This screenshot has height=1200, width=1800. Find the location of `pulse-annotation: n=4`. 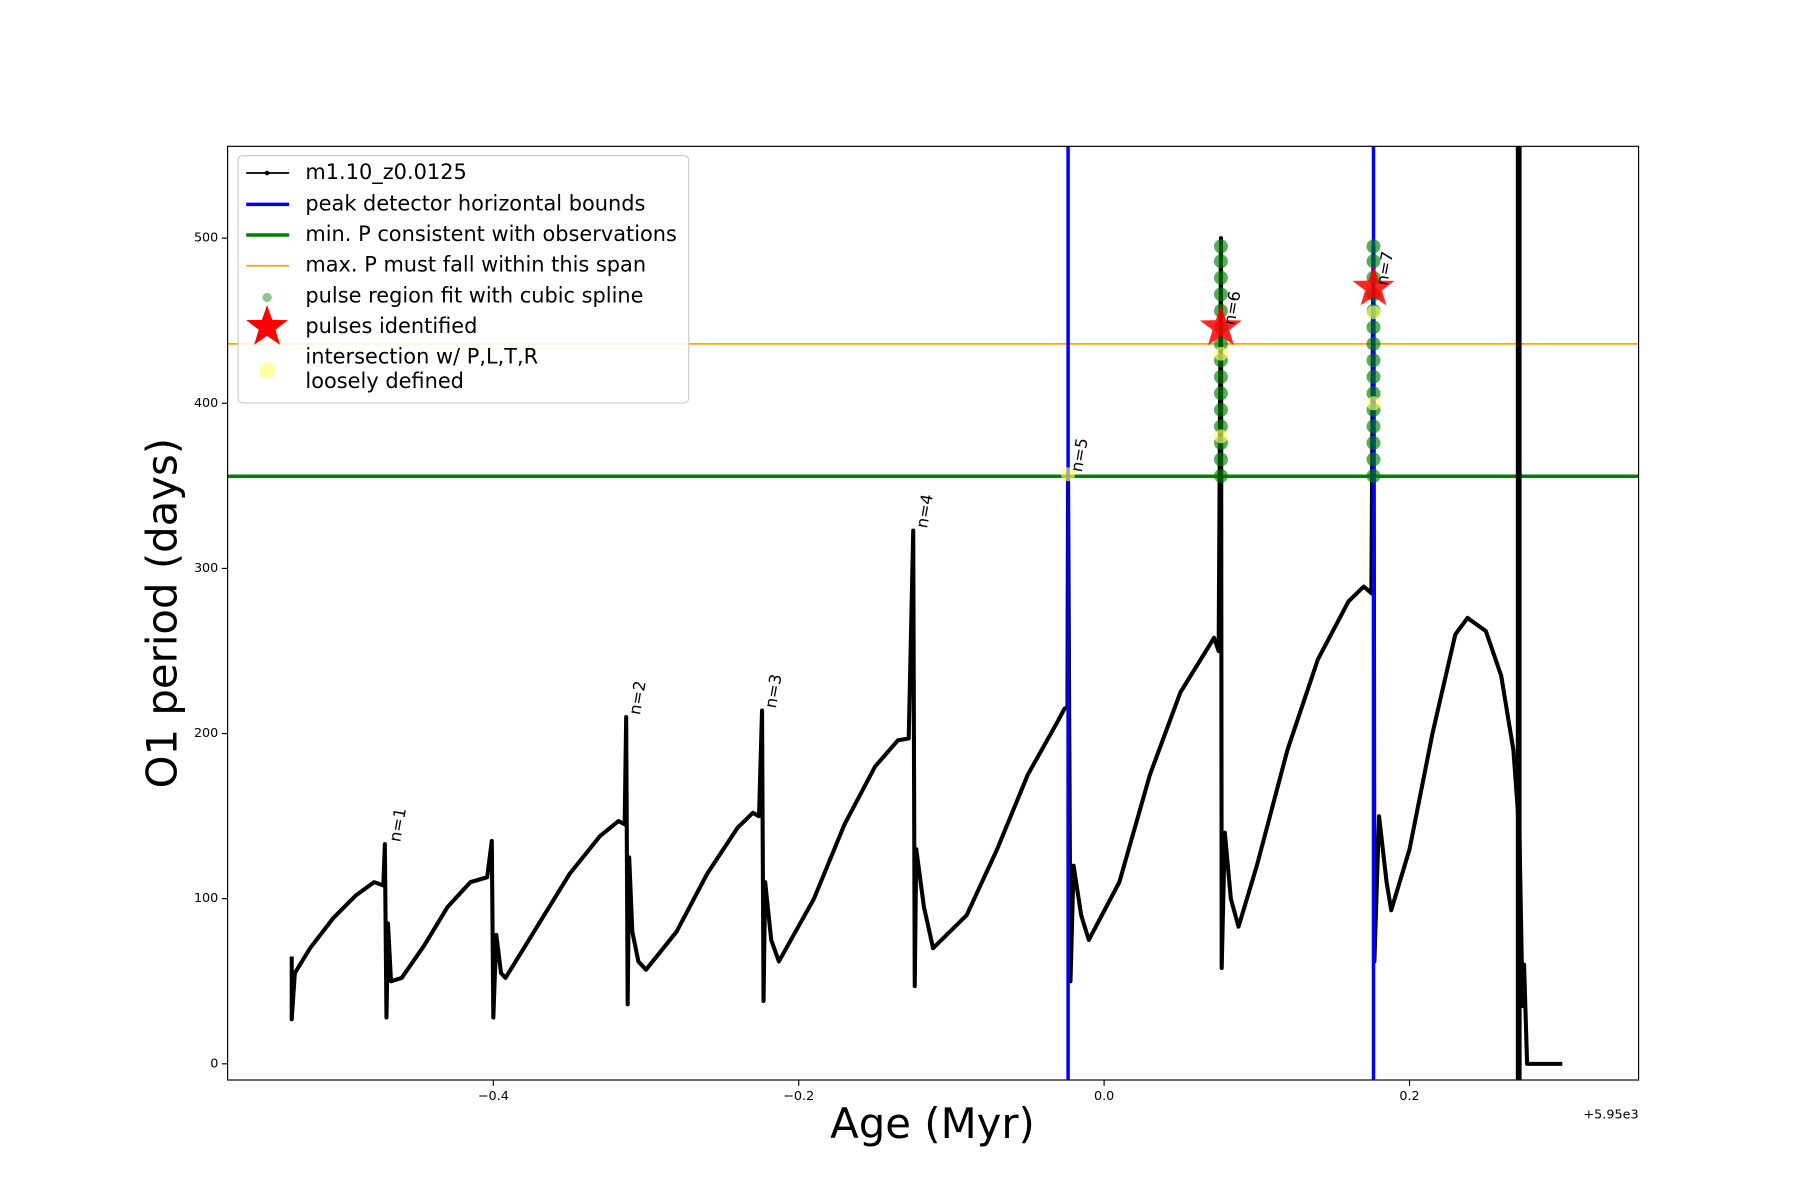

pulse-annotation: n=4 is located at coordinates (924, 511).